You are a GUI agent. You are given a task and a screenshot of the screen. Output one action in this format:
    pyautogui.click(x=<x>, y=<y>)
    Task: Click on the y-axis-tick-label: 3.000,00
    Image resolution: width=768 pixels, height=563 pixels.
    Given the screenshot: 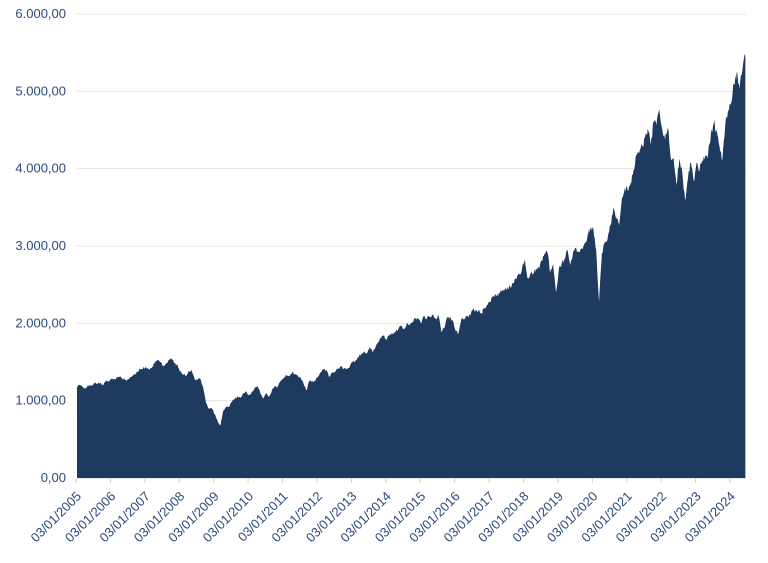 What is the action you would take?
    pyautogui.click(x=40, y=245)
    